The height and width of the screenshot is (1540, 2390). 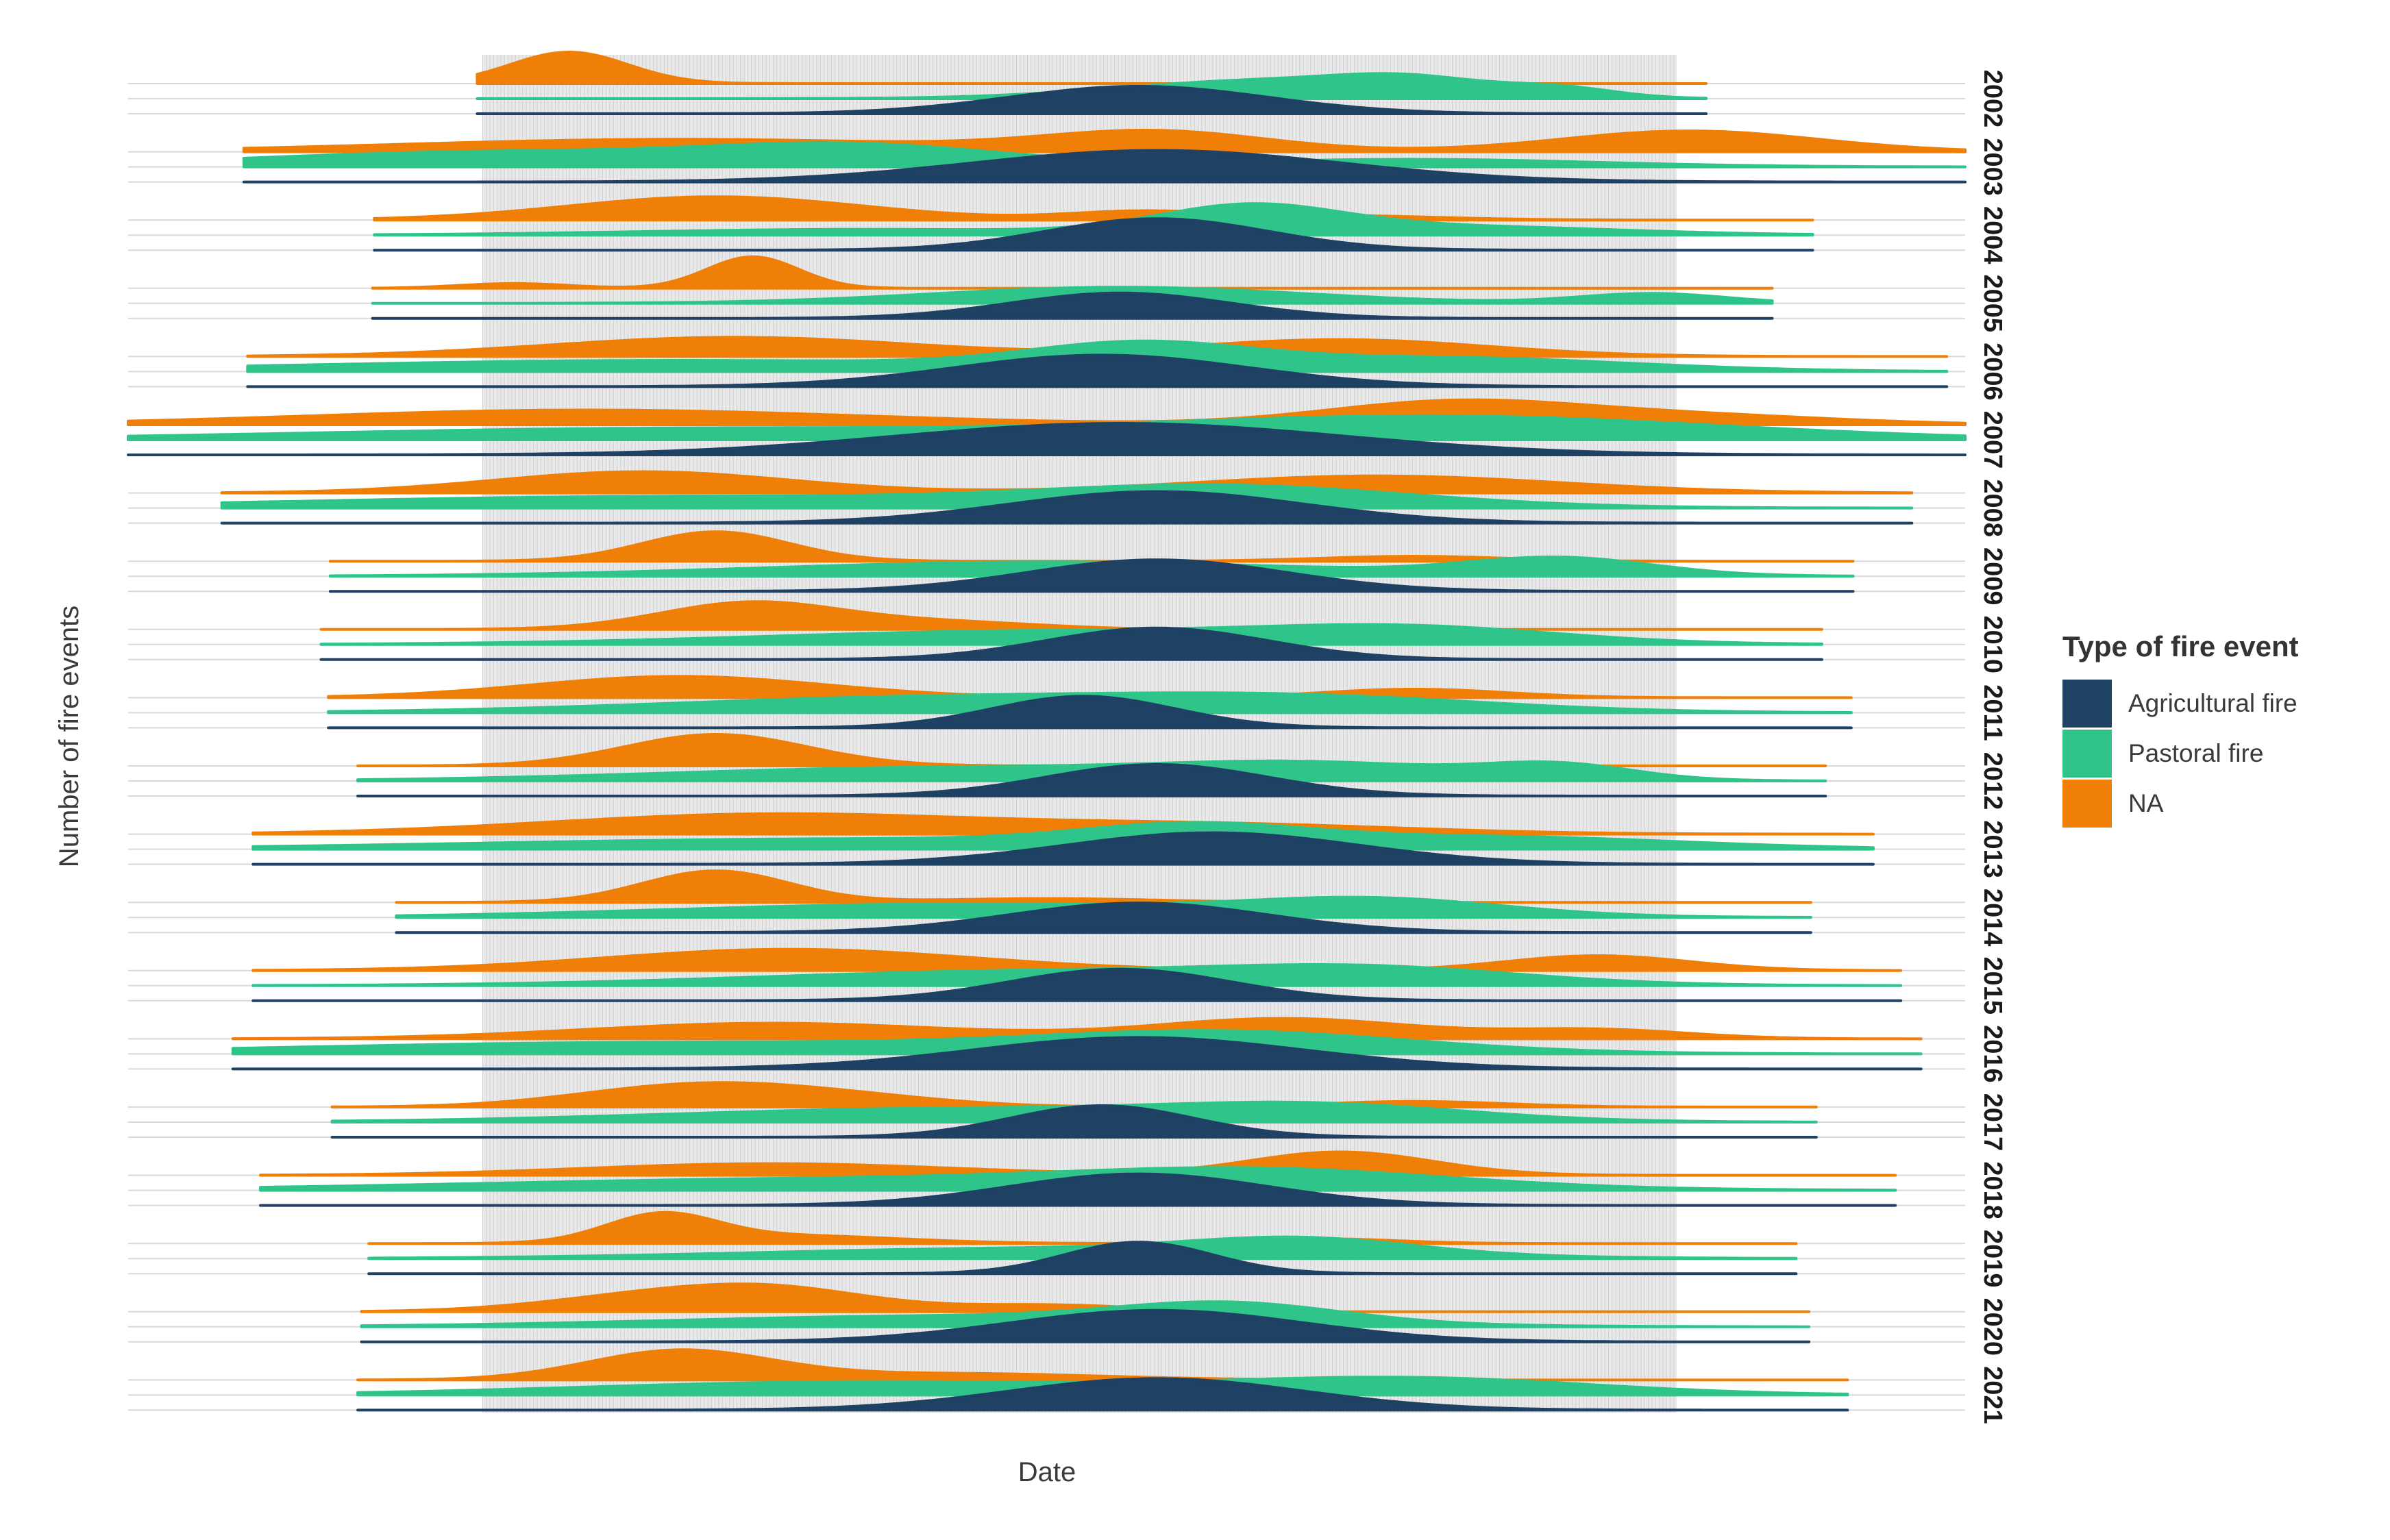 What do you see at coordinates (1992, 304) in the screenshot?
I see `year-label-2005: 2005` at bounding box center [1992, 304].